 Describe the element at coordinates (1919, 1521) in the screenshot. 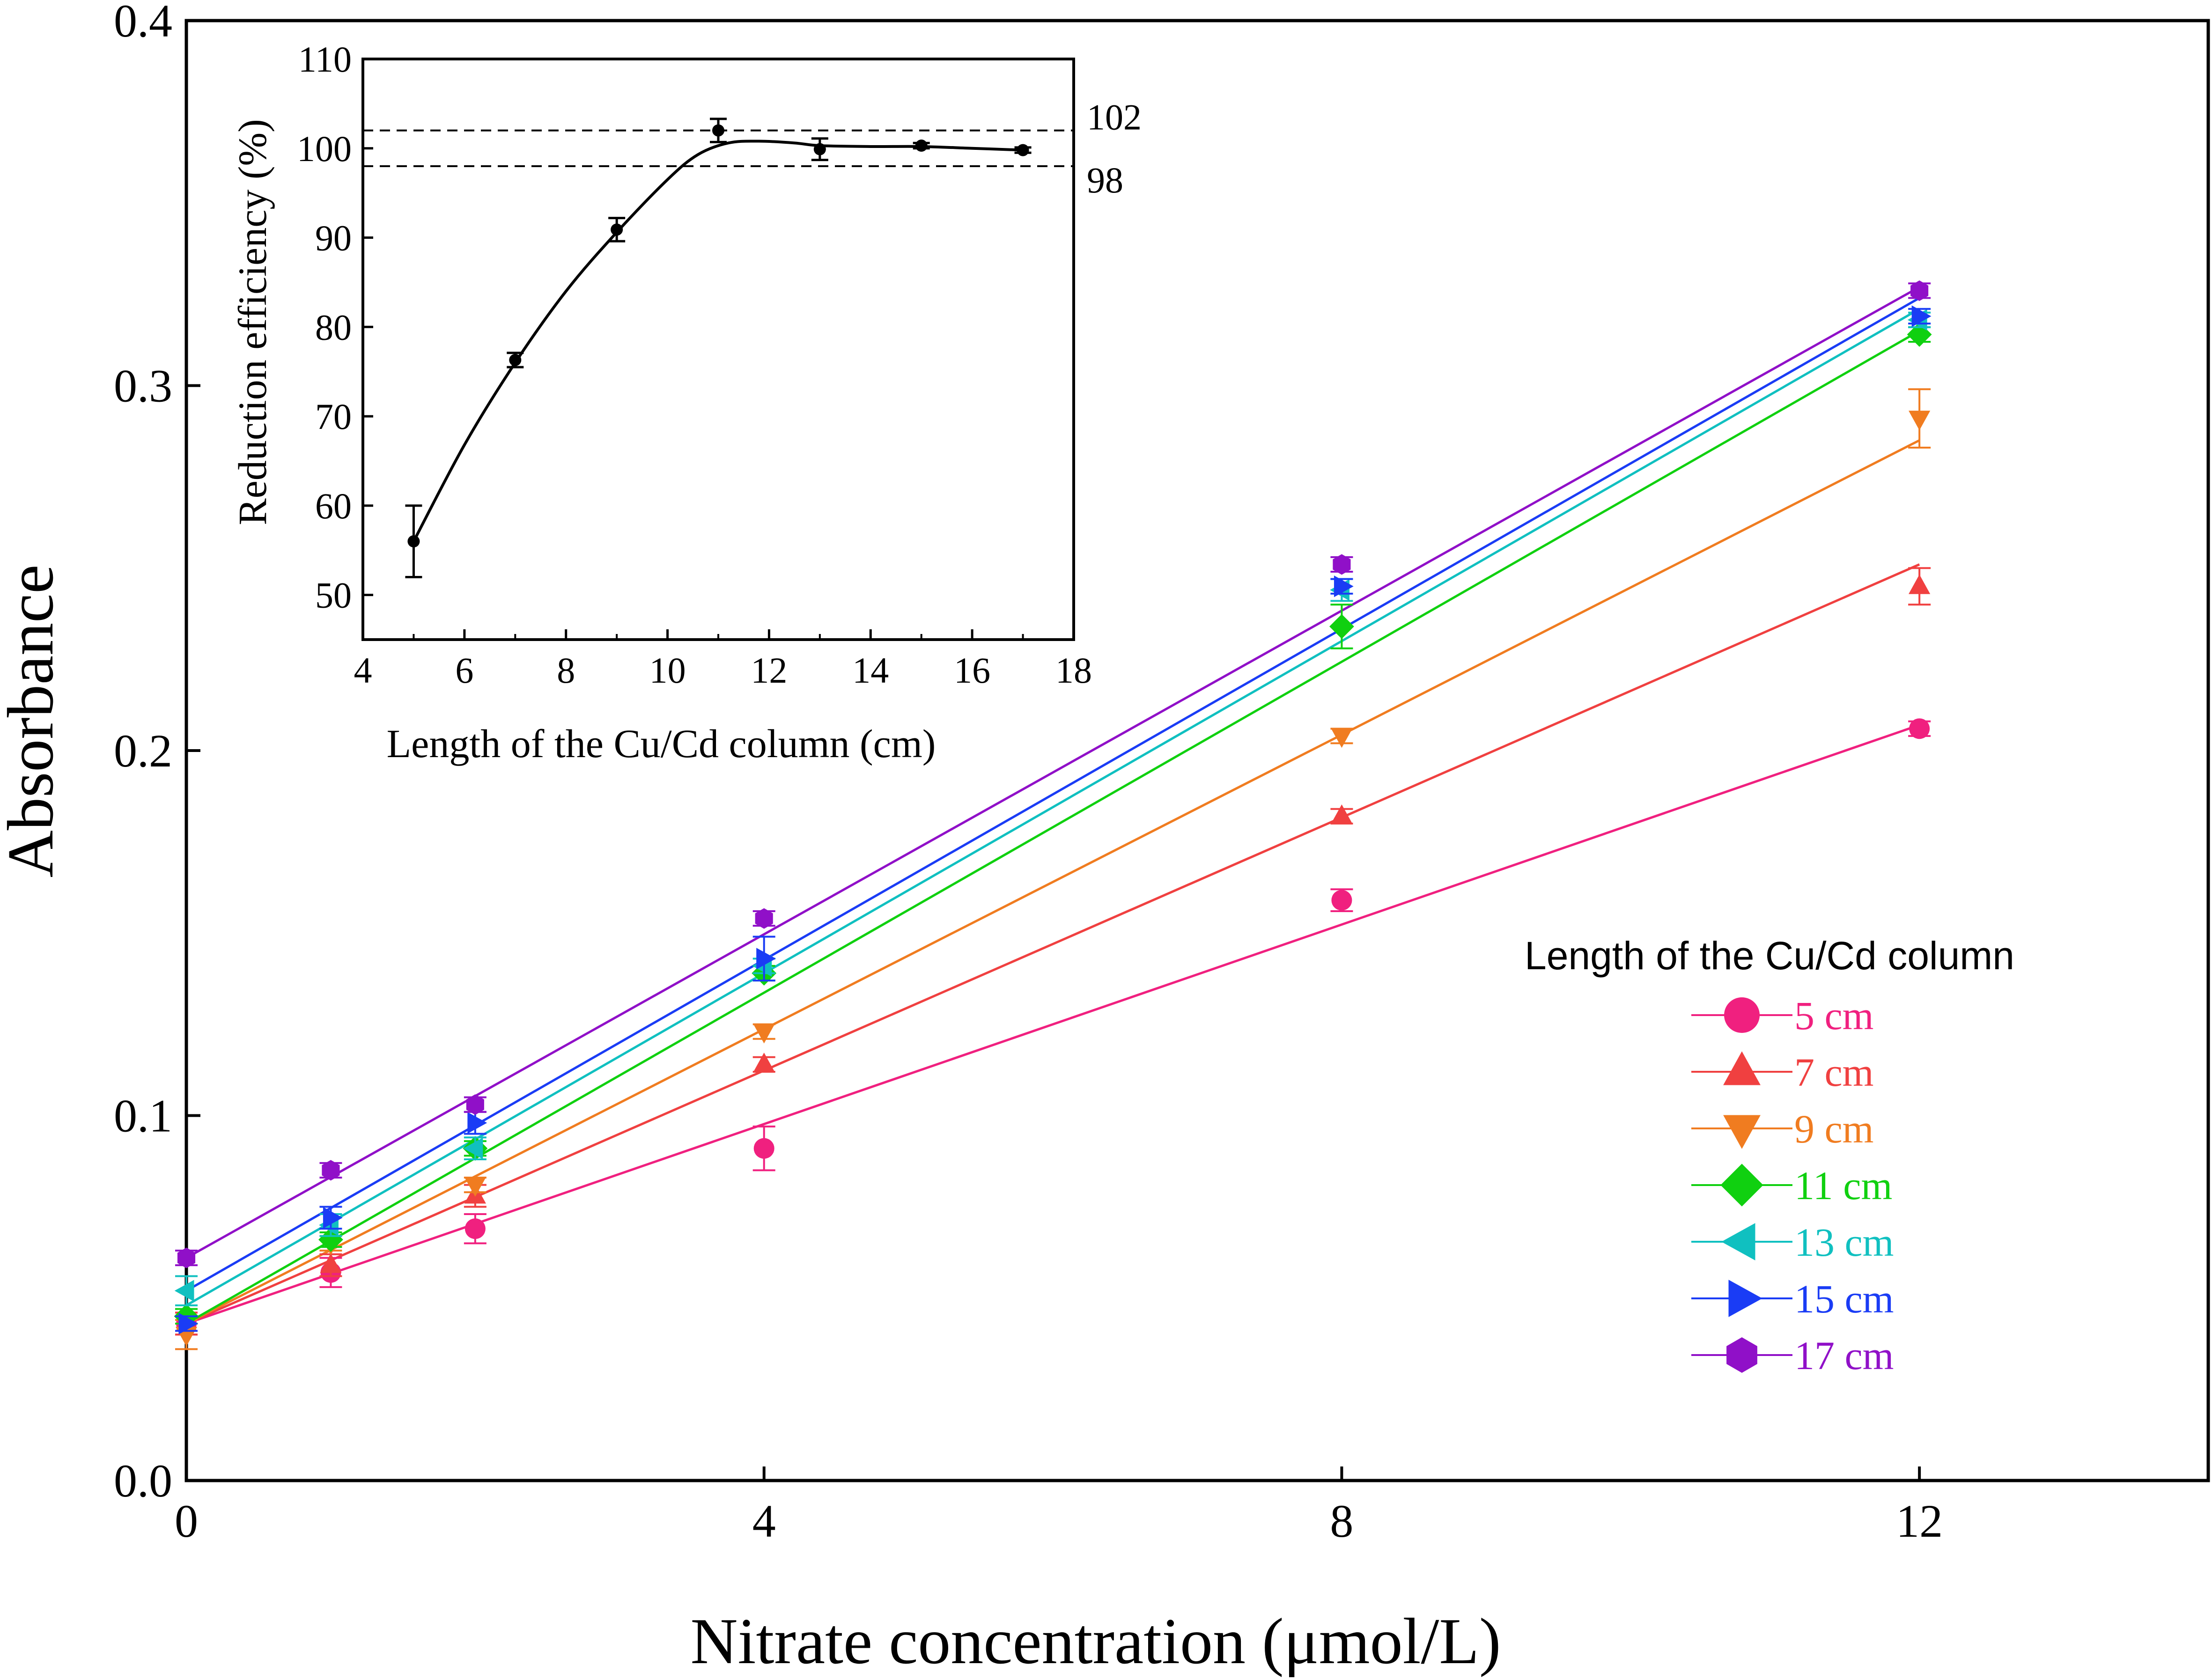

I see `x-tick-label: 12` at that location.